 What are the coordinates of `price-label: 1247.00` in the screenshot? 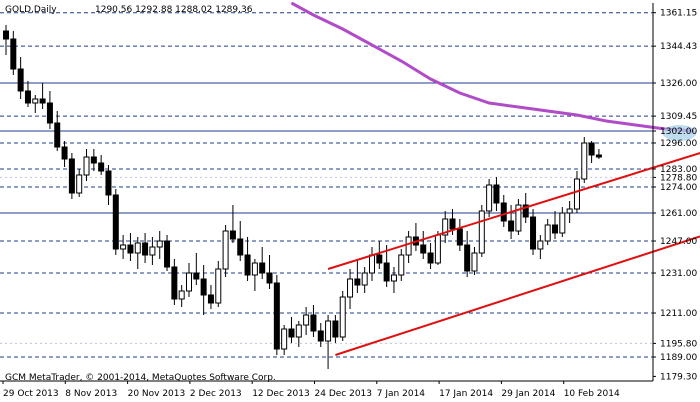 It's located at (678, 242).